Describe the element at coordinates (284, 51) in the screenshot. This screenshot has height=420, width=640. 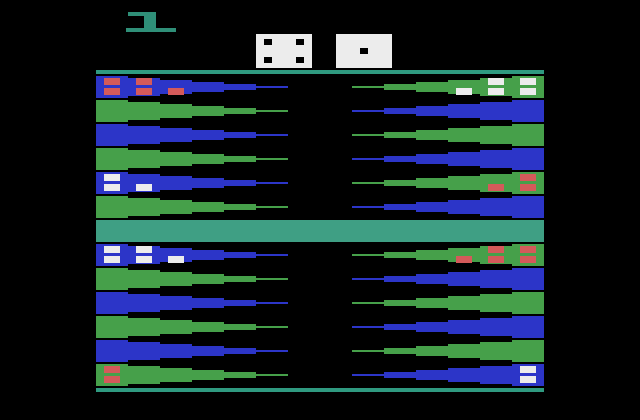
I see `left-die` at that location.